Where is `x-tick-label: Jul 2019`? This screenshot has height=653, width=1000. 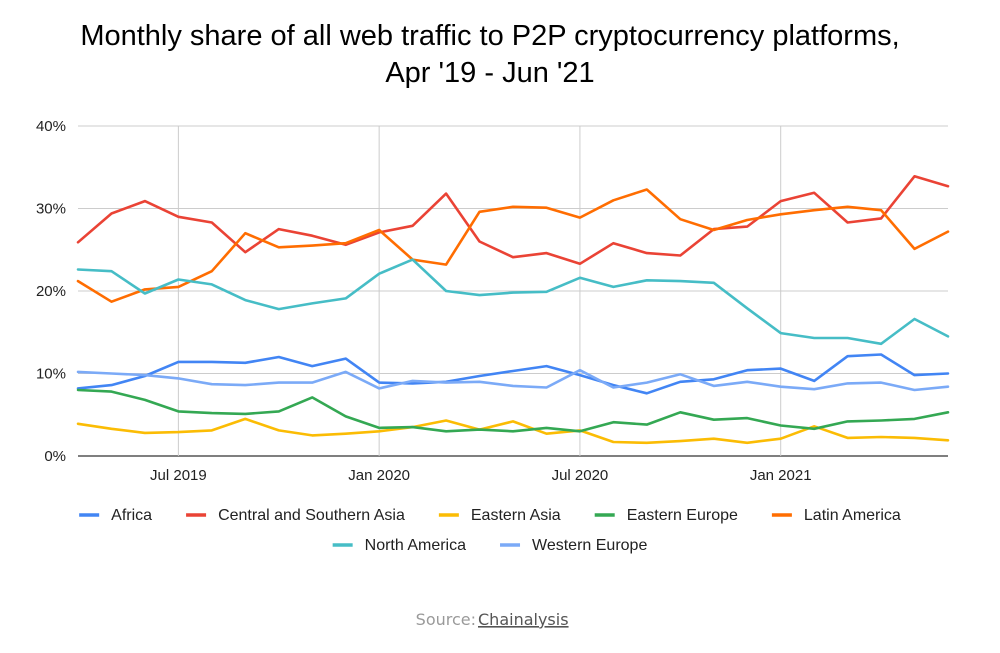 x-tick-label: Jul 2019 is located at coordinates (178, 475).